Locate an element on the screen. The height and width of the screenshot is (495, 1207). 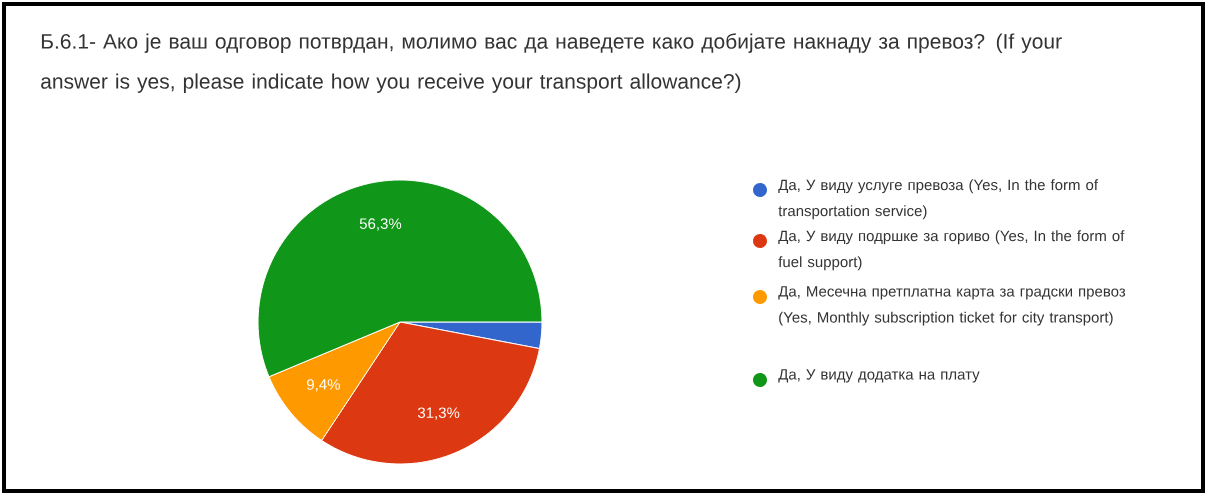
legend-label: Да, У виду додатка на плату is located at coordinates (879, 376).